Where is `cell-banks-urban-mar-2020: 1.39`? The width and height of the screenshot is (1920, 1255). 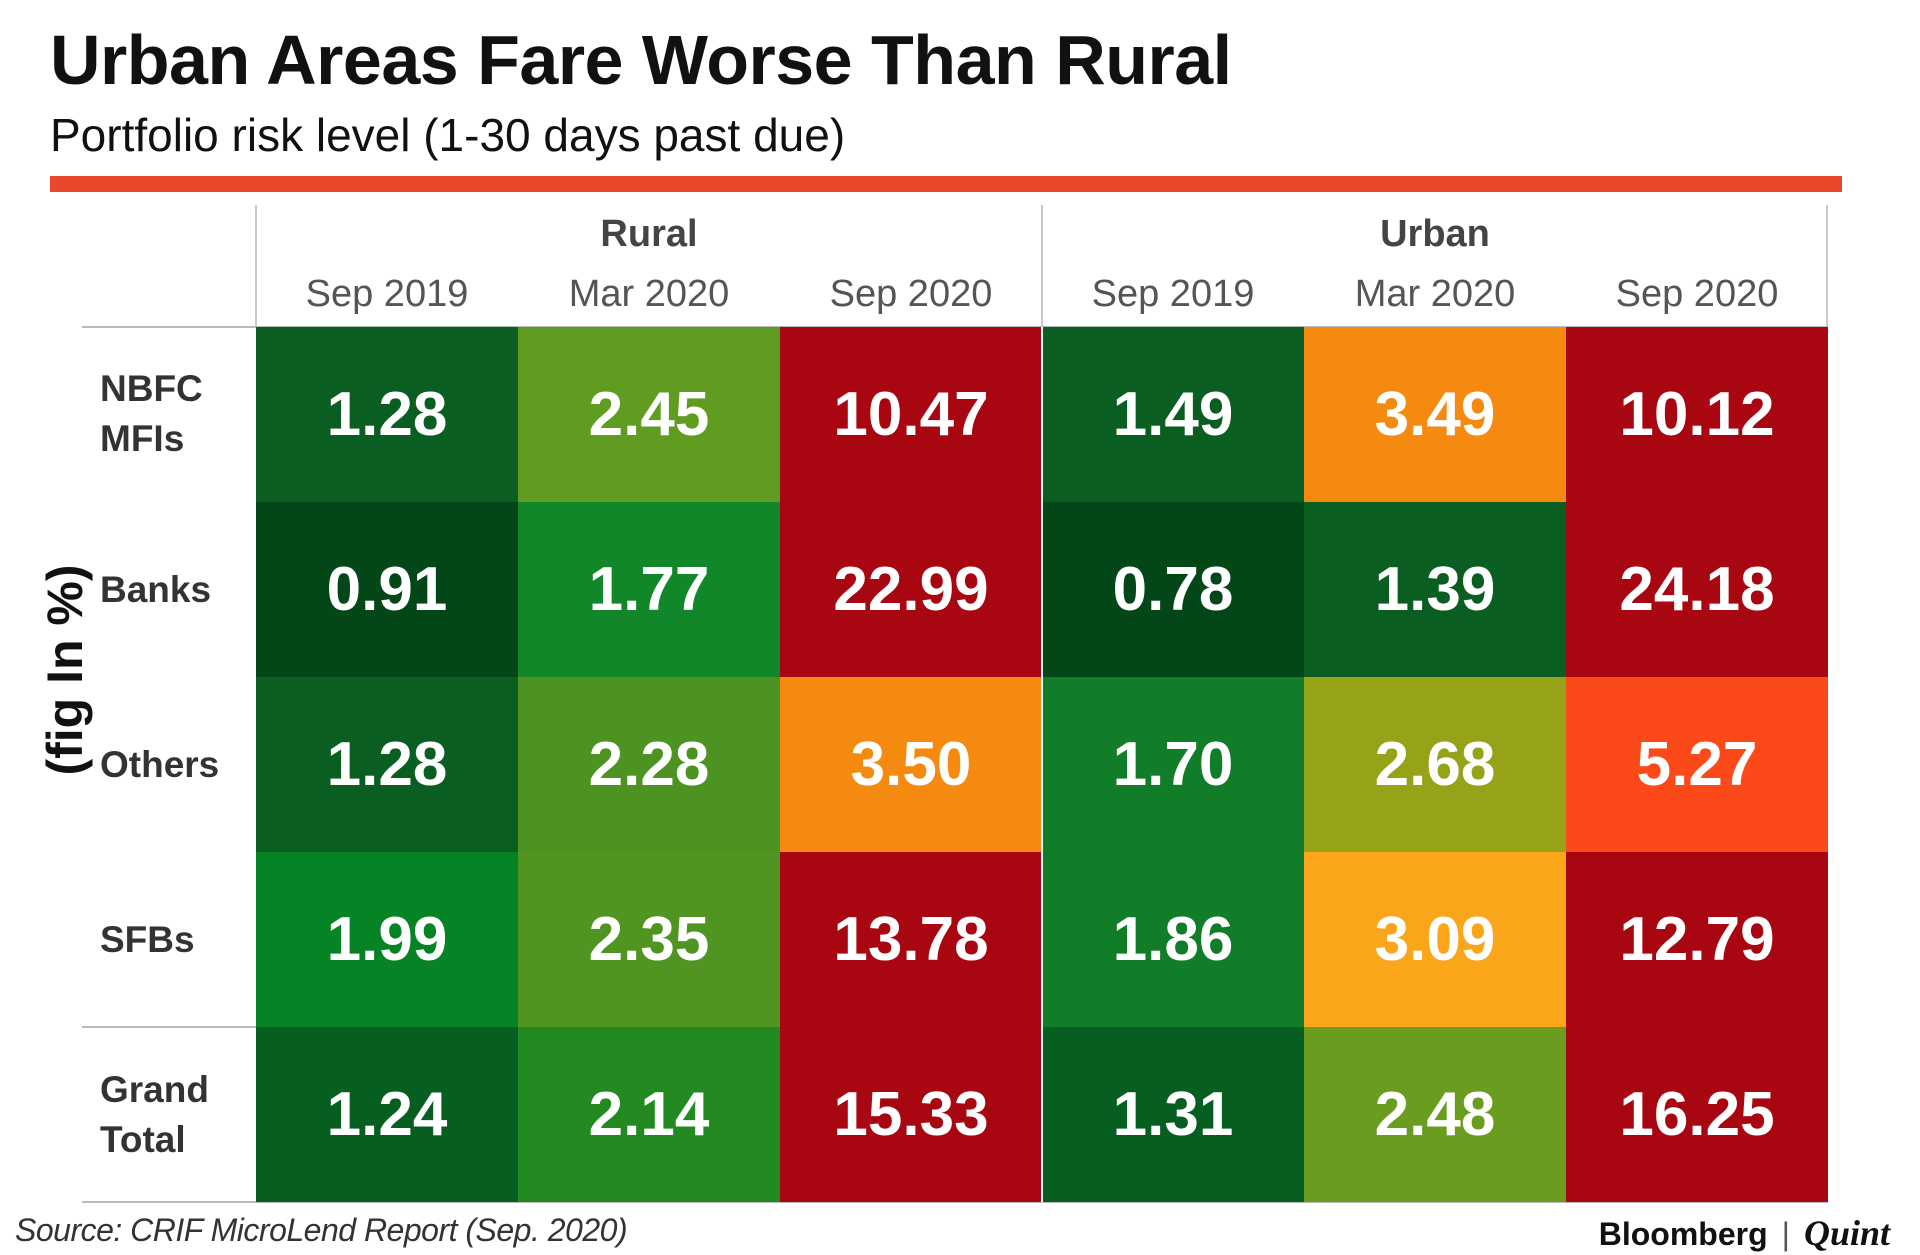 cell-banks-urban-mar-2020: 1.39 is located at coordinates (1435, 589).